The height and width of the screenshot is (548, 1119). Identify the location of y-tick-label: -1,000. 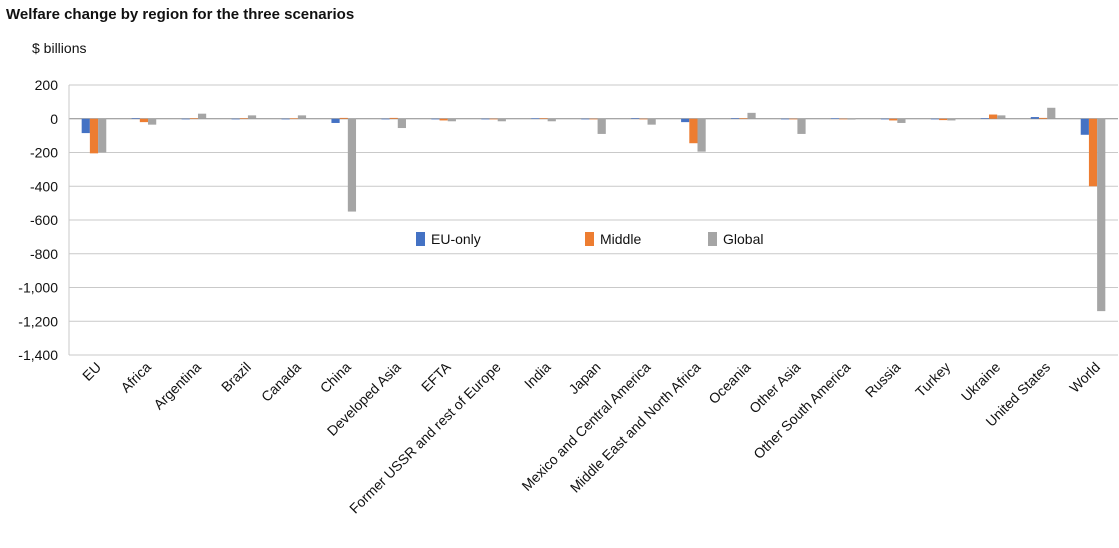
(38, 288).